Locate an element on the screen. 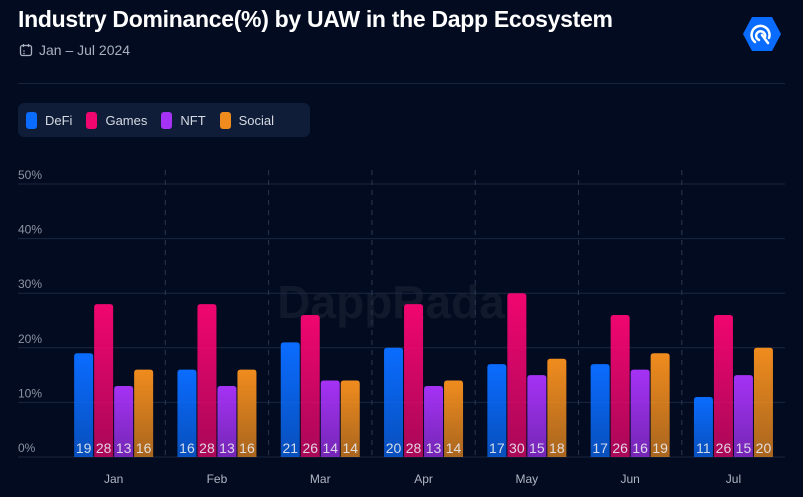 This screenshot has height=497, width=803. header-divider is located at coordinates (401, 83).